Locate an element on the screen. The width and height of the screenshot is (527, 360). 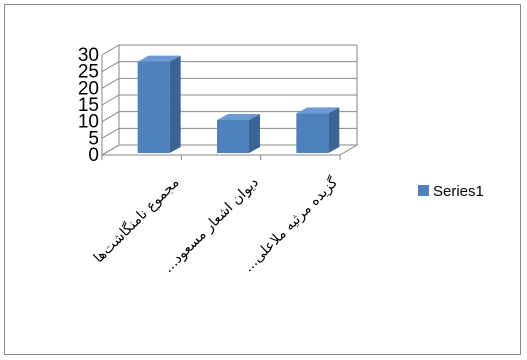
y-tick-label: 25 is located at coordinates (88, 72).